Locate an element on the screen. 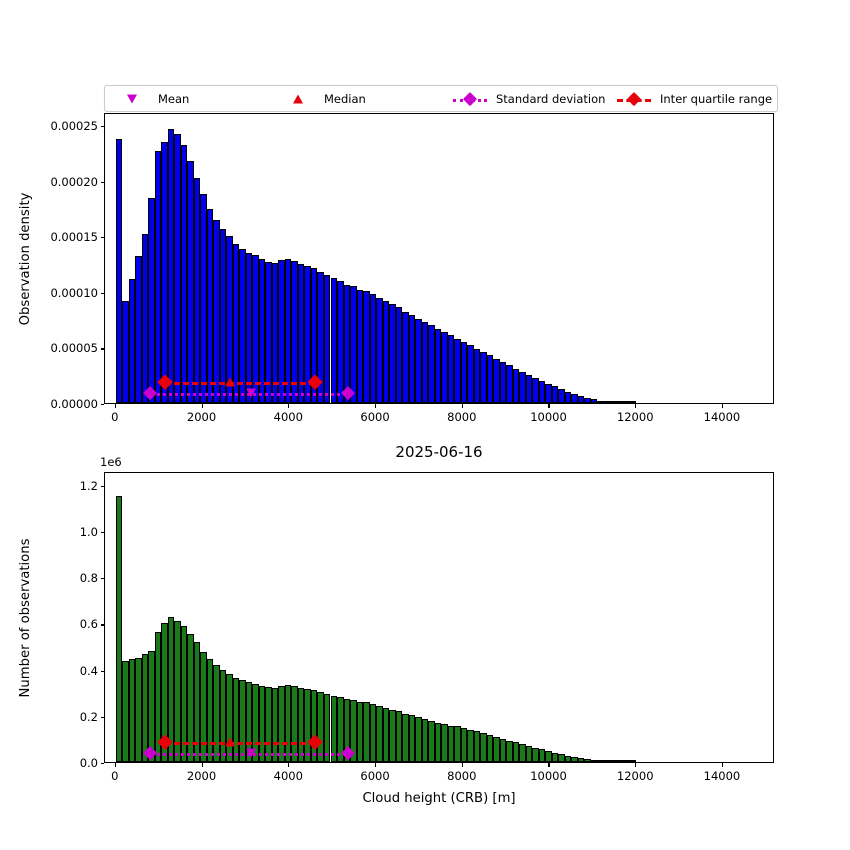 This screenshot has height=850, width=850. legend-marker is located at coordinates (132, 98).